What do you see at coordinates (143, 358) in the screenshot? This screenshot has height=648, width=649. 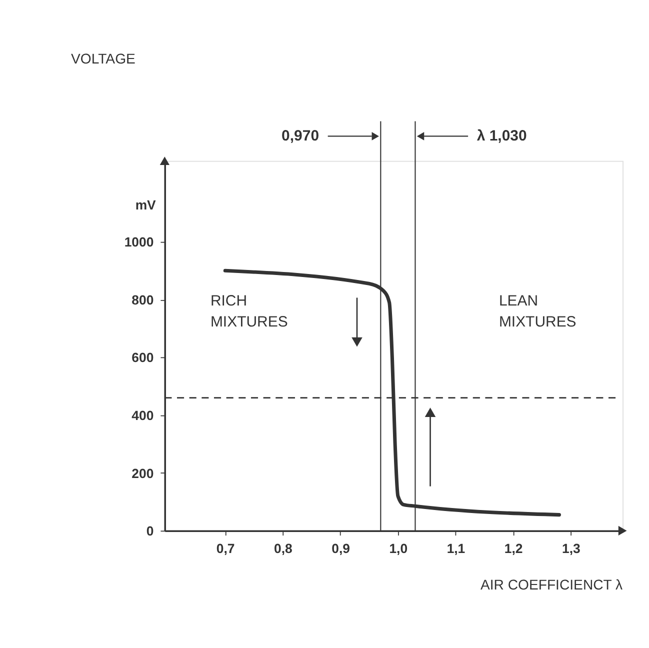 I see `y-tick-label: 600` at bounding box center [143, 358].